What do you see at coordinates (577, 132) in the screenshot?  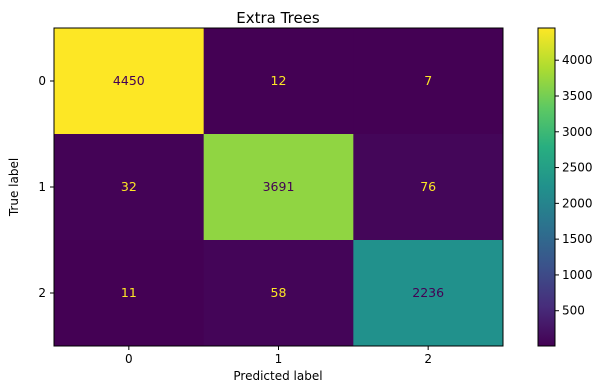 I see `colorbar-tick-label: 3000` at bounding box center [577, 132].